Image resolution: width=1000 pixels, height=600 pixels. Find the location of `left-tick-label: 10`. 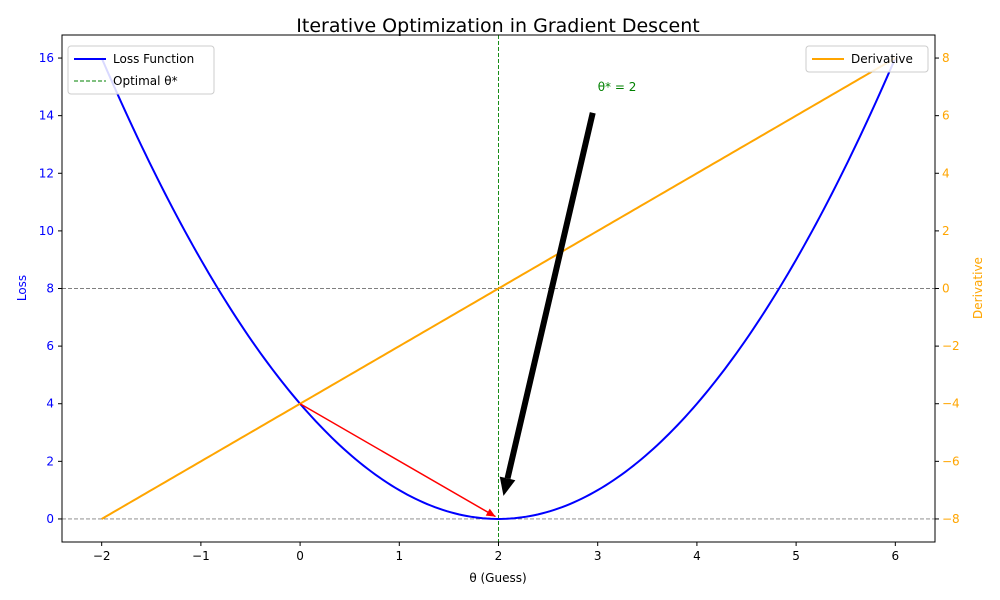

left-tick-label: 10 is located at coordinates (46, 231).